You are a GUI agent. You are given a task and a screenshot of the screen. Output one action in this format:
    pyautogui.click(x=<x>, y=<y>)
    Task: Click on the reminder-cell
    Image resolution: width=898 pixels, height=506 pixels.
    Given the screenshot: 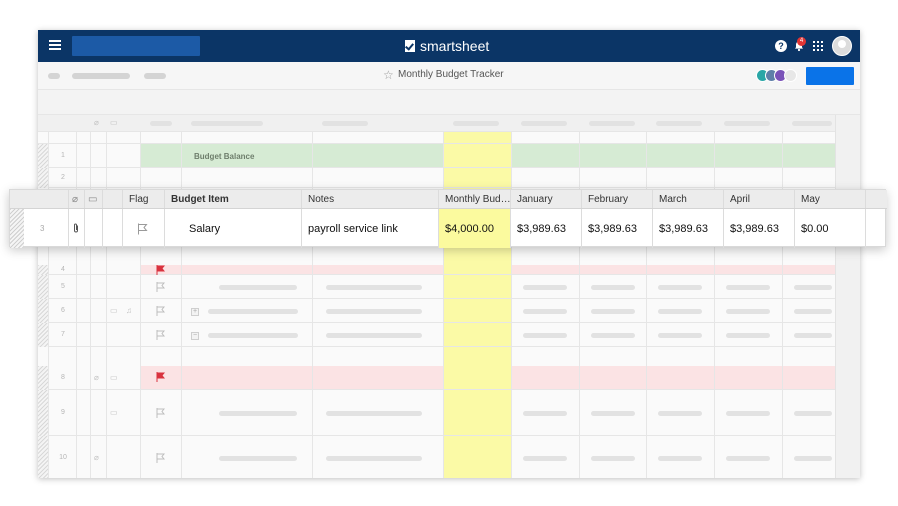 What is the action you would take?
    pyautogui.click(x=113, y=228)
    